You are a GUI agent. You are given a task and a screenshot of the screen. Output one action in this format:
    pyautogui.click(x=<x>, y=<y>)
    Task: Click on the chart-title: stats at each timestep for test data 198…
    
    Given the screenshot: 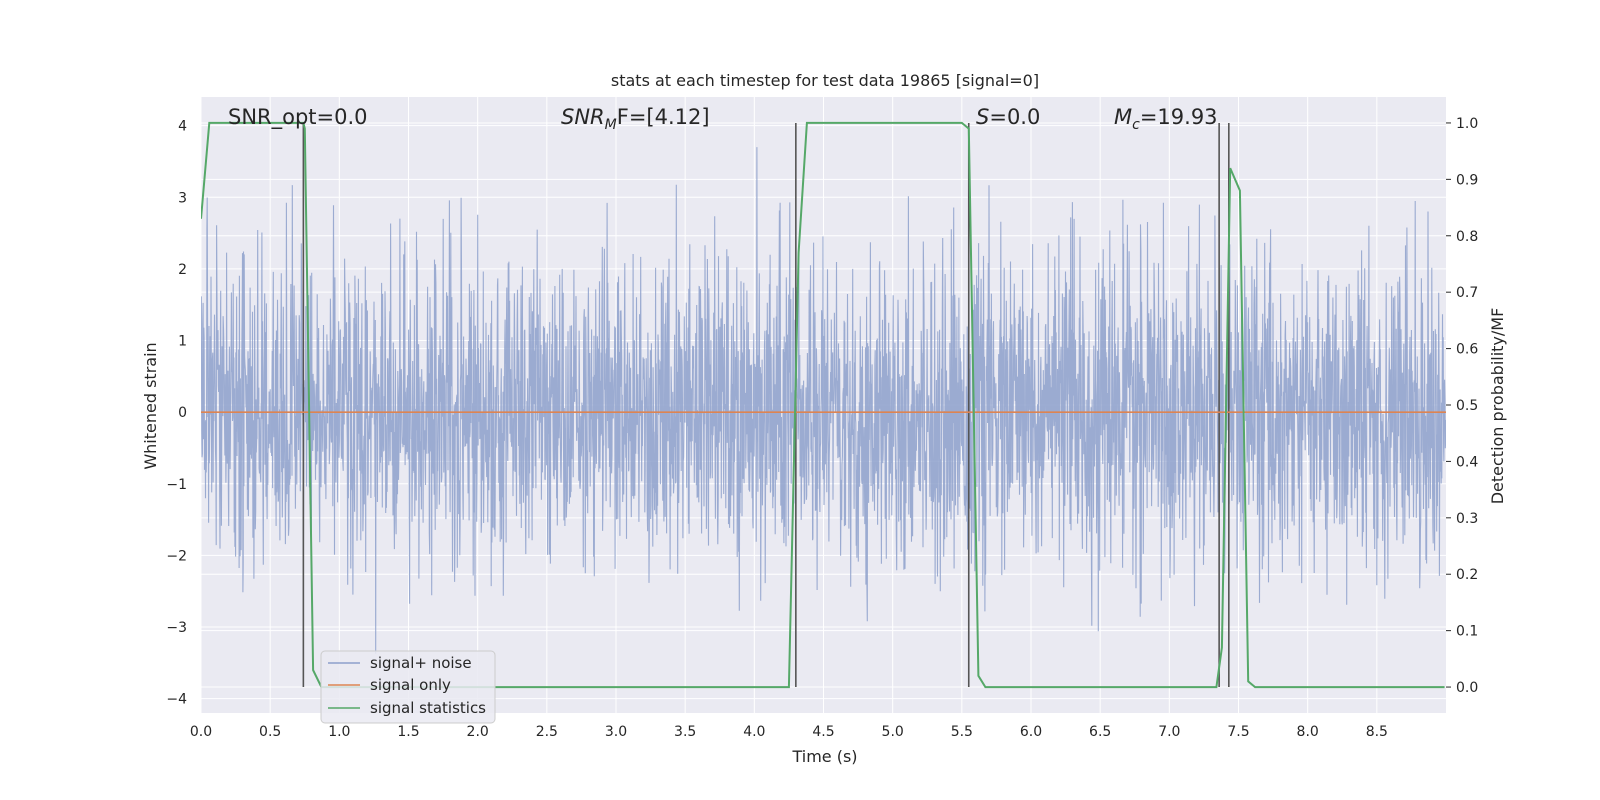 What is the action you would take?
    pyautogui.click(x=825, y=80)
    